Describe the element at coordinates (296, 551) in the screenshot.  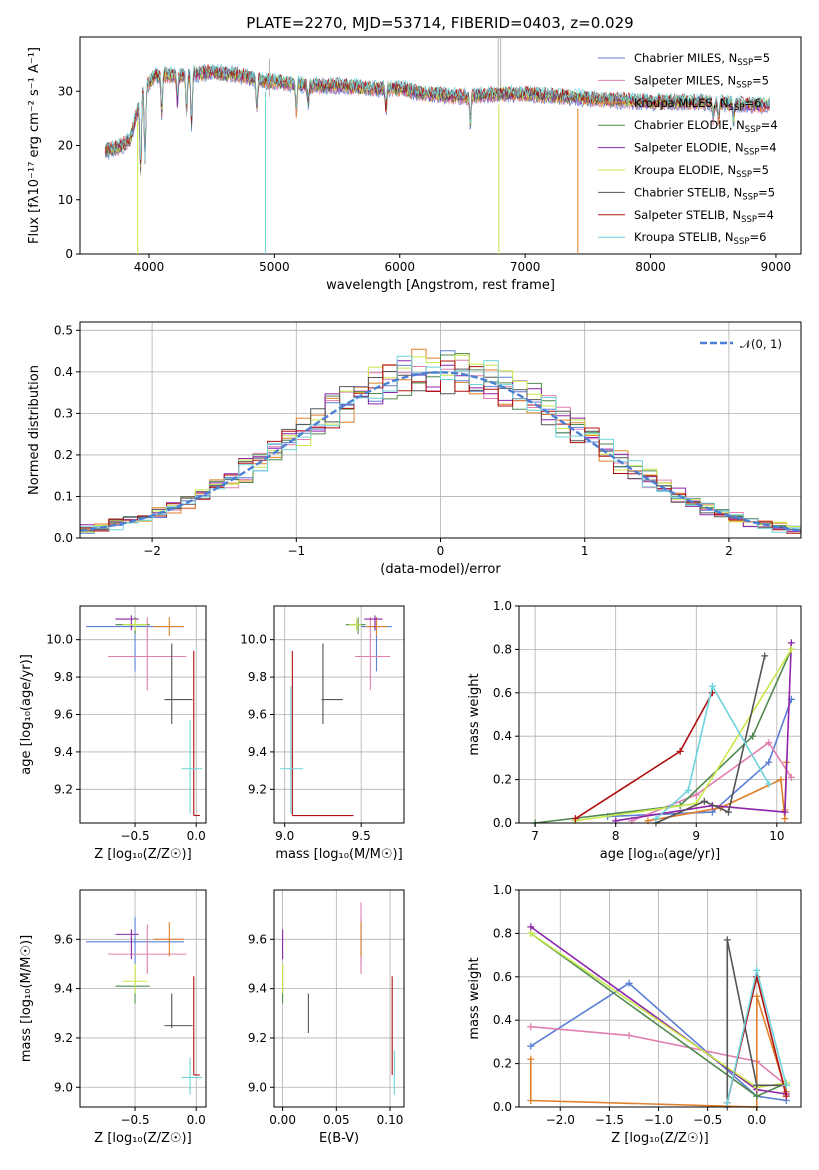
I see `x-tick-label: −1` at that location.